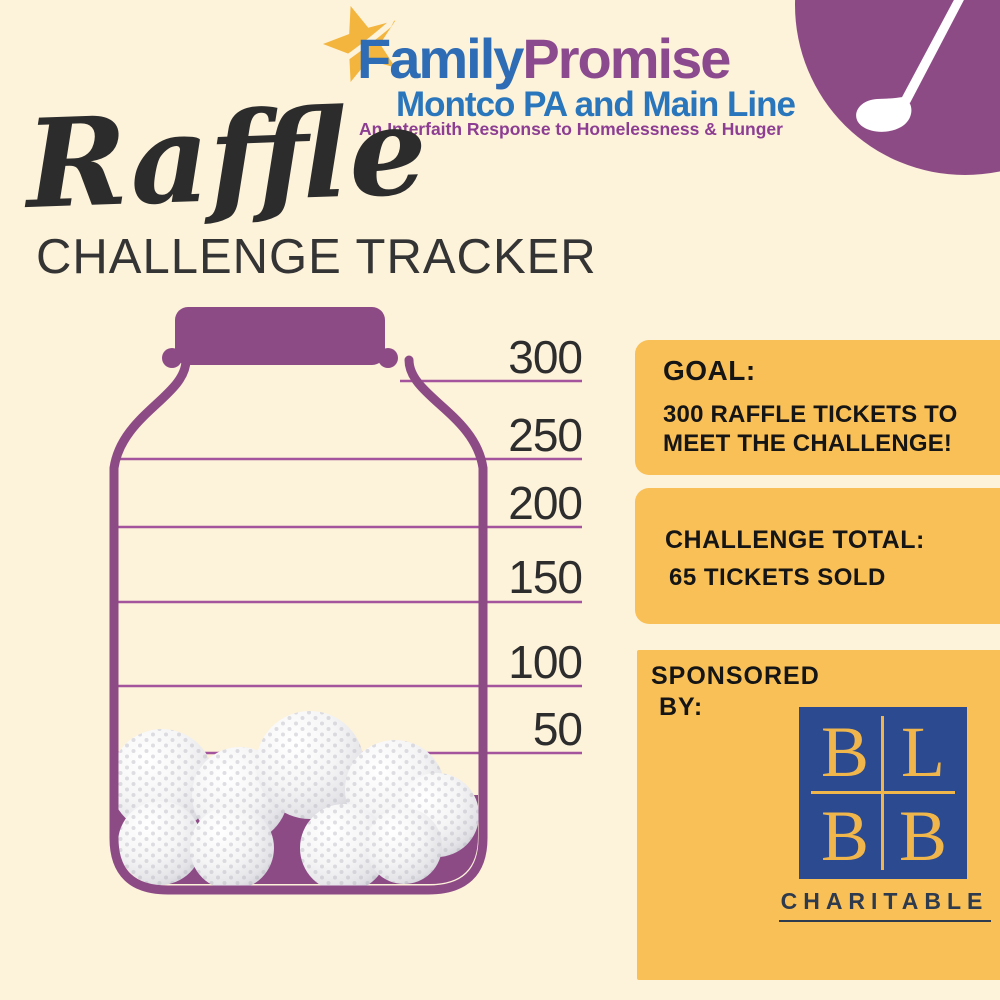  I want to click on sponsored-by-label: SPONSORED BY:, so click(735, 692).